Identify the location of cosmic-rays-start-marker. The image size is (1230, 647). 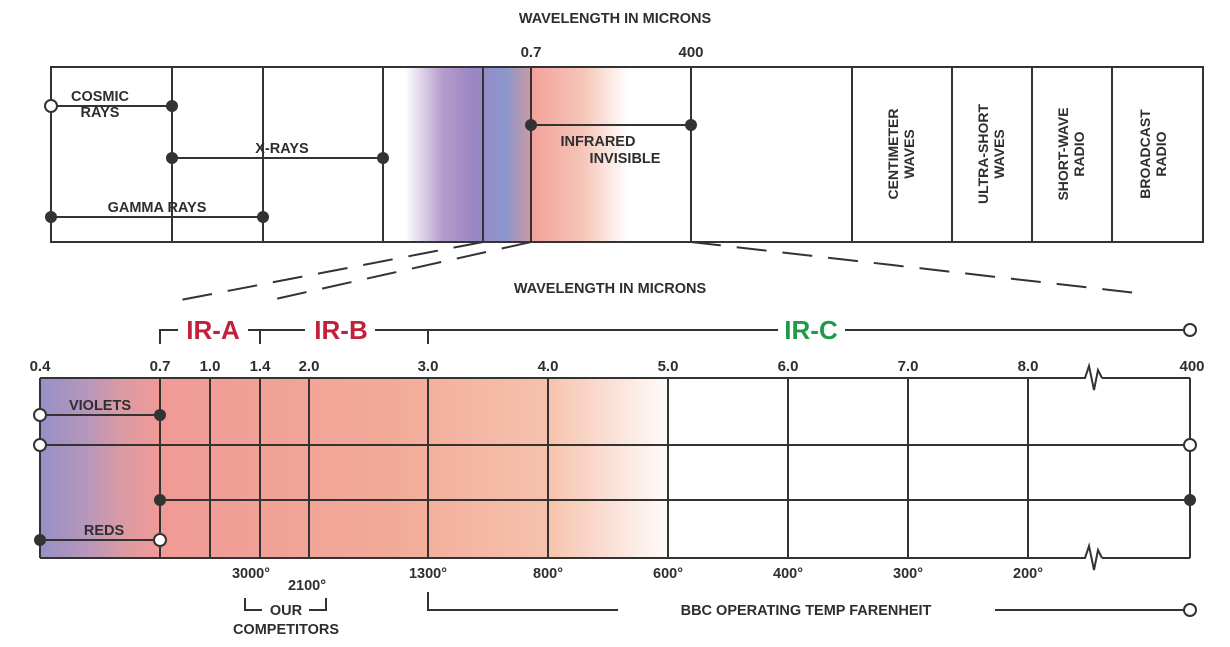
(51, 106).